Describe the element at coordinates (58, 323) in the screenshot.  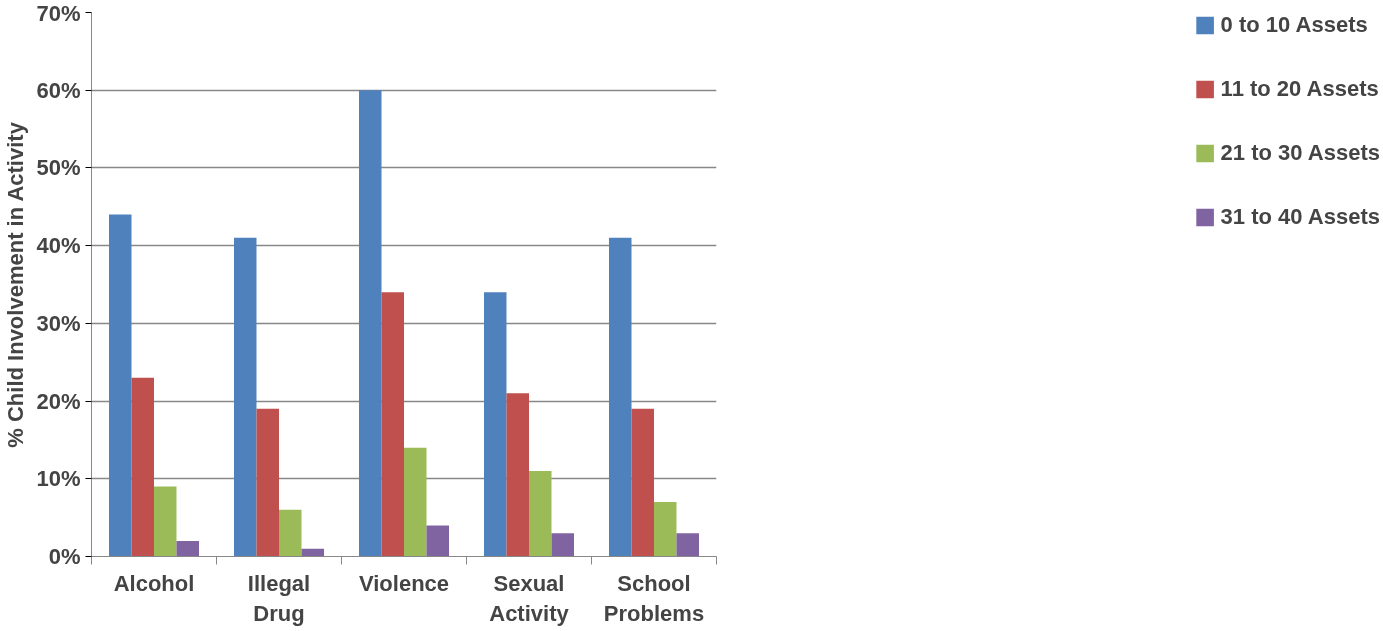
I see `y-tick-label: 30%` at that location.